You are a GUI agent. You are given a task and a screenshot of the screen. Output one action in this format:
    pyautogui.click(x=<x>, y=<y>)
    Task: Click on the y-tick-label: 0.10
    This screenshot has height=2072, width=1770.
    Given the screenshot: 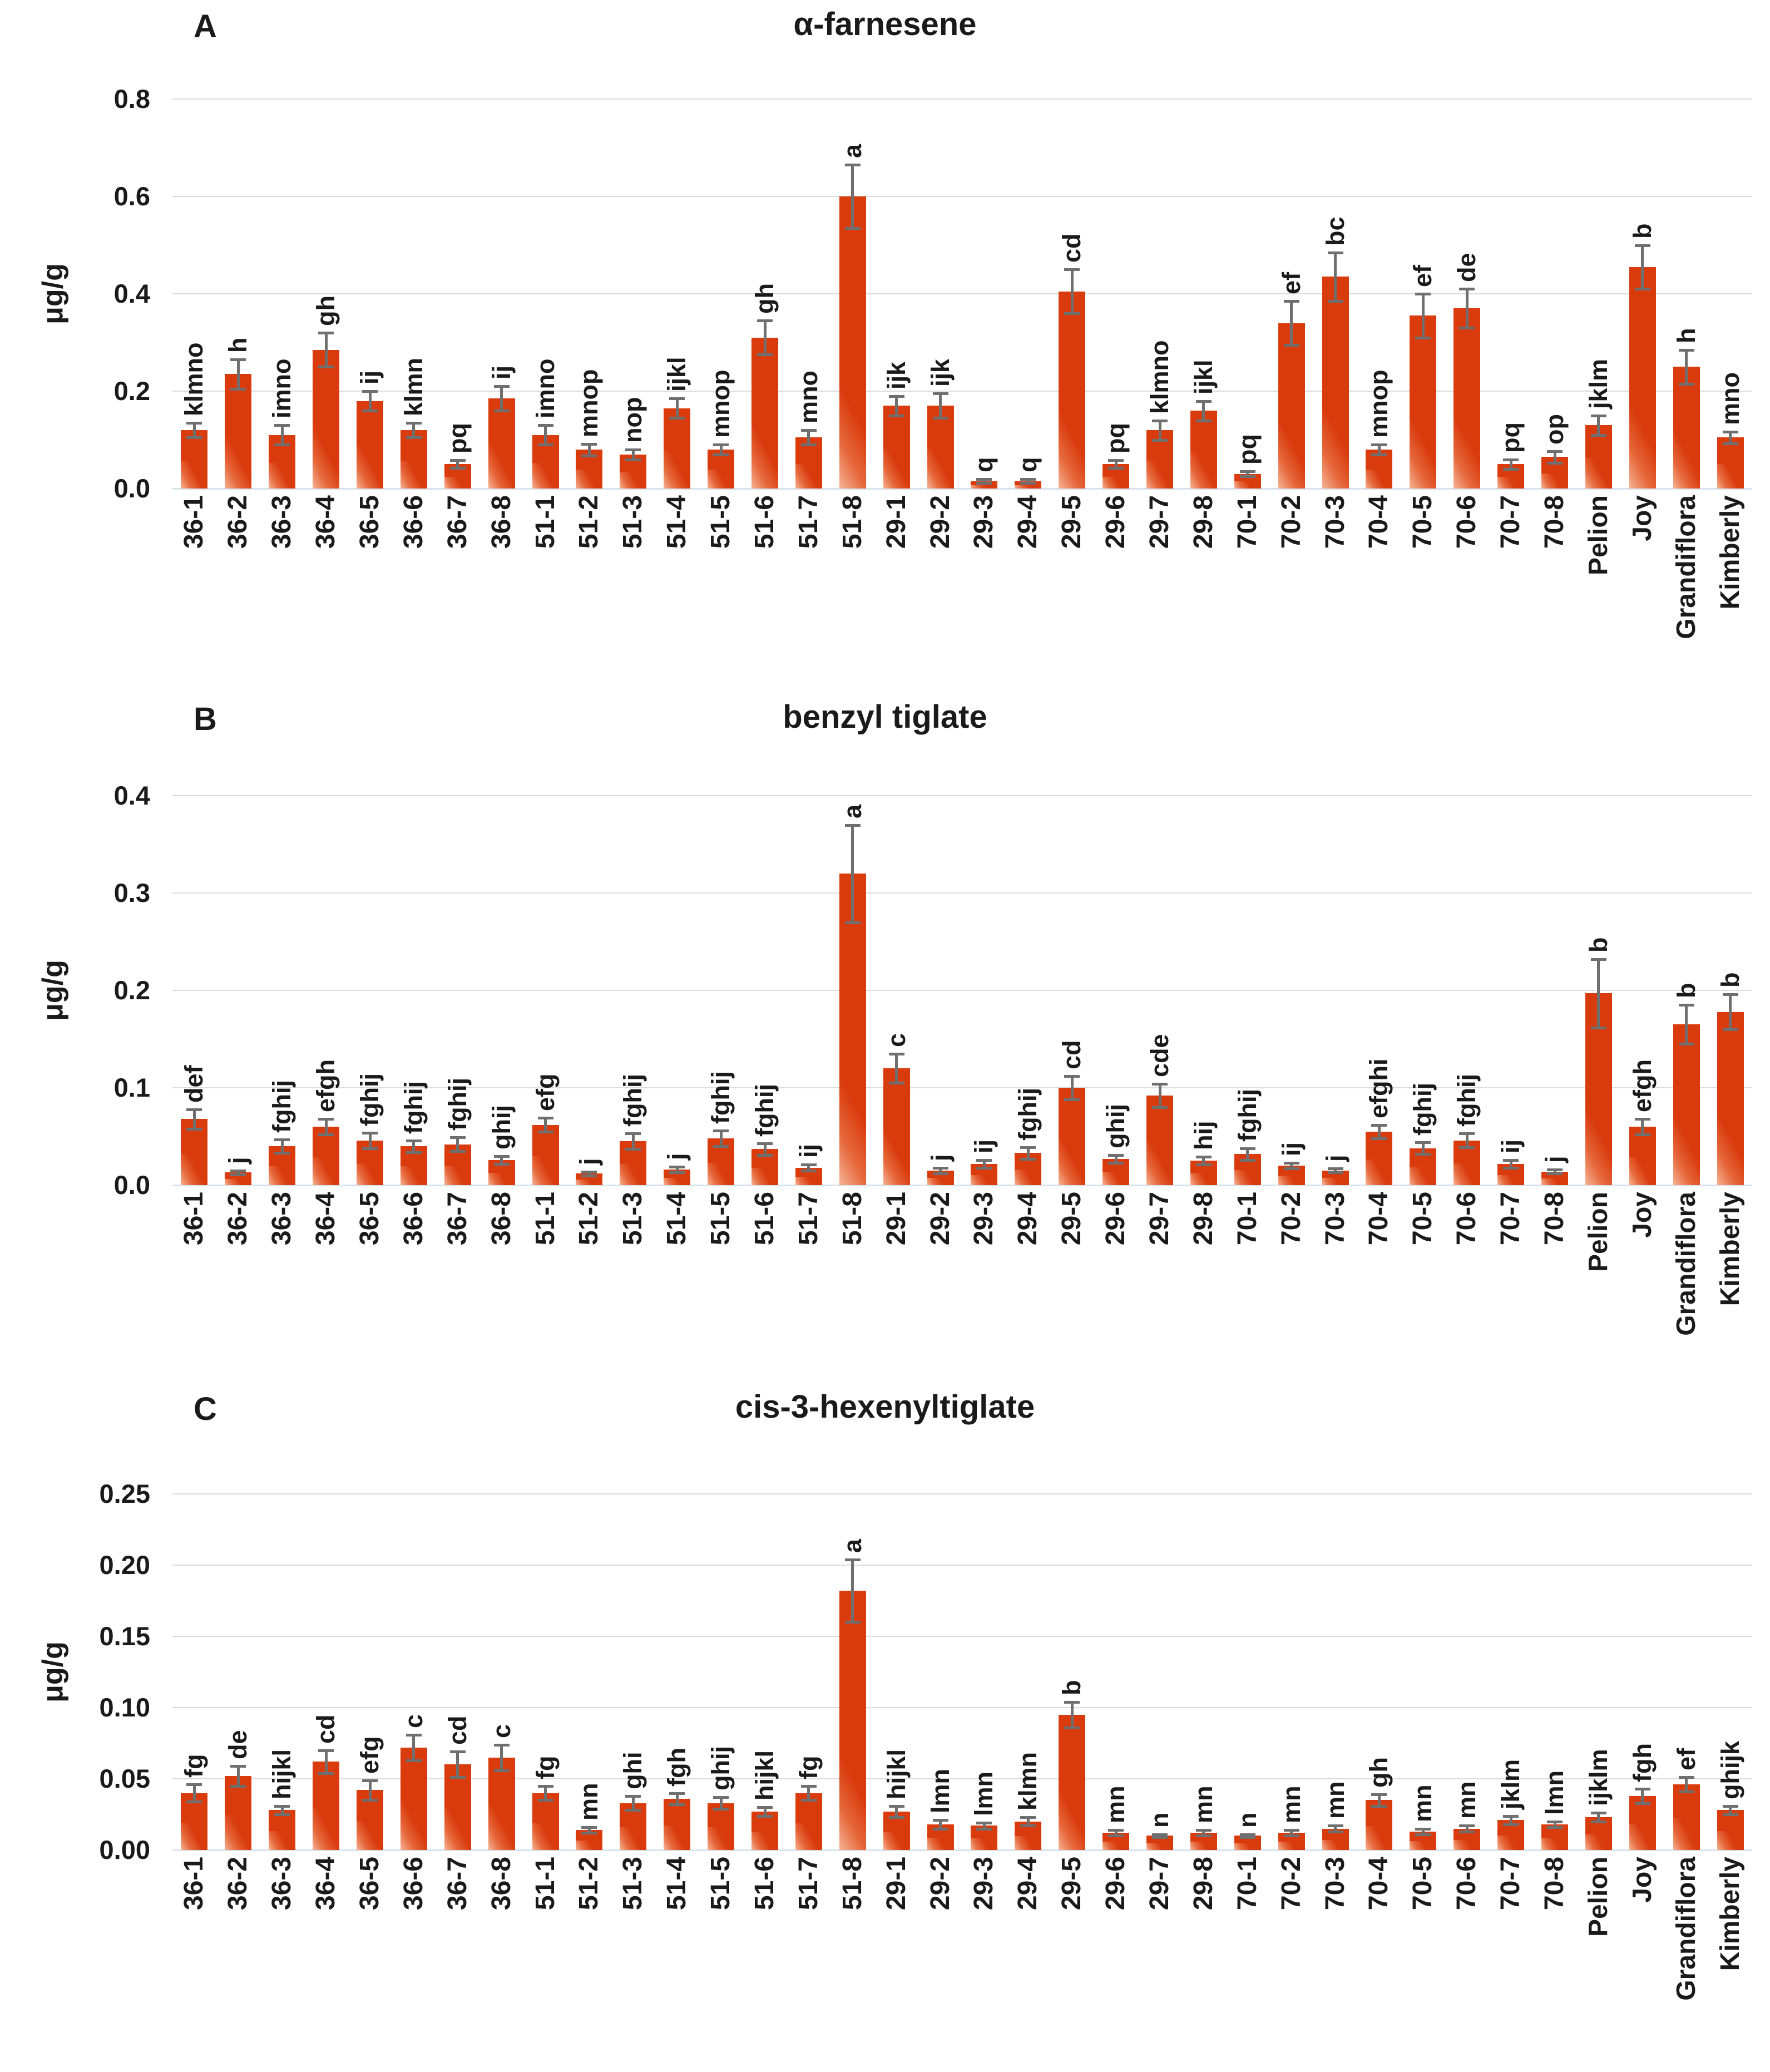 What is the action you would take?
    pyautogui.click(x=125, y=1707)
    